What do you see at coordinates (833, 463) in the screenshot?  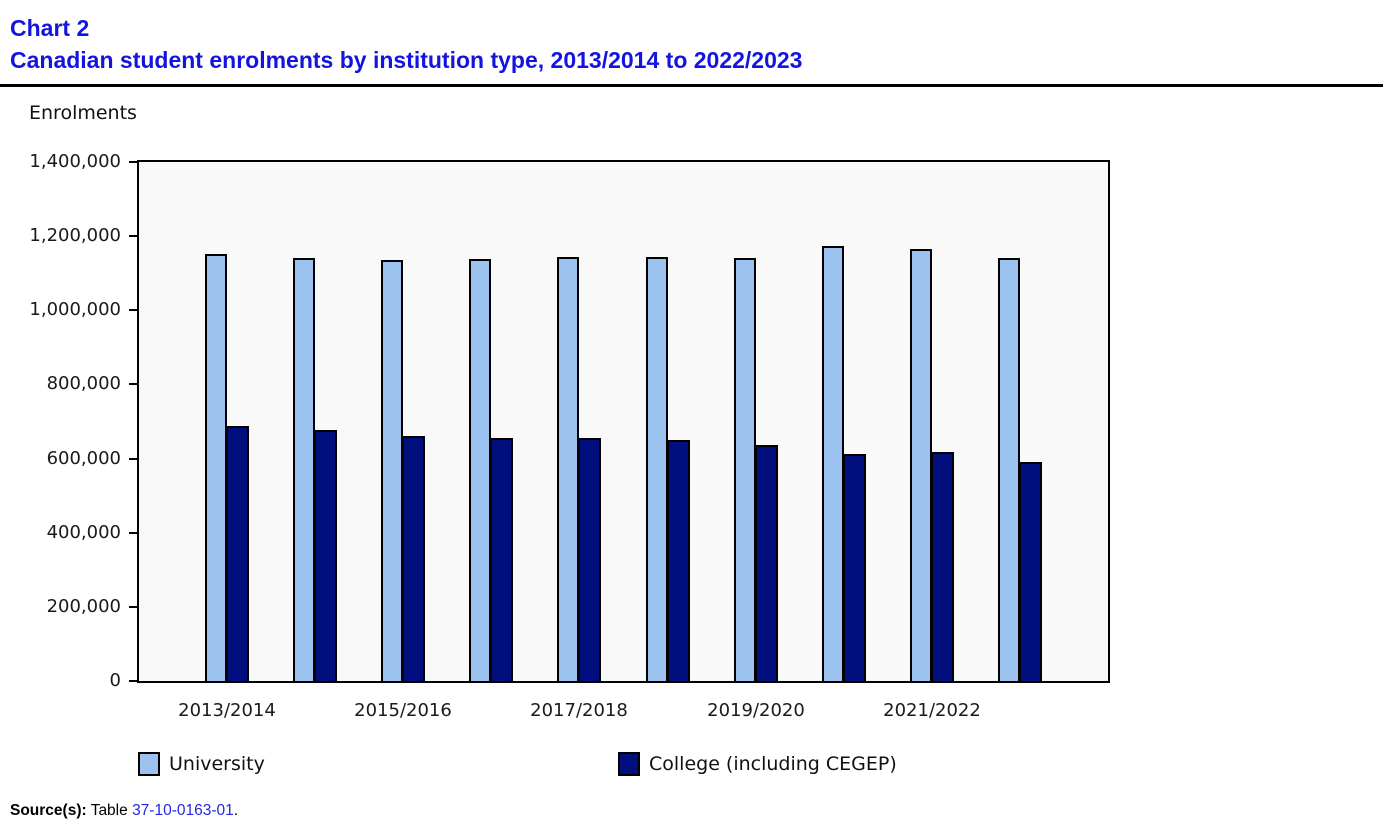 I see `bar-university-2020-2021` at bounding box center [833, 463].